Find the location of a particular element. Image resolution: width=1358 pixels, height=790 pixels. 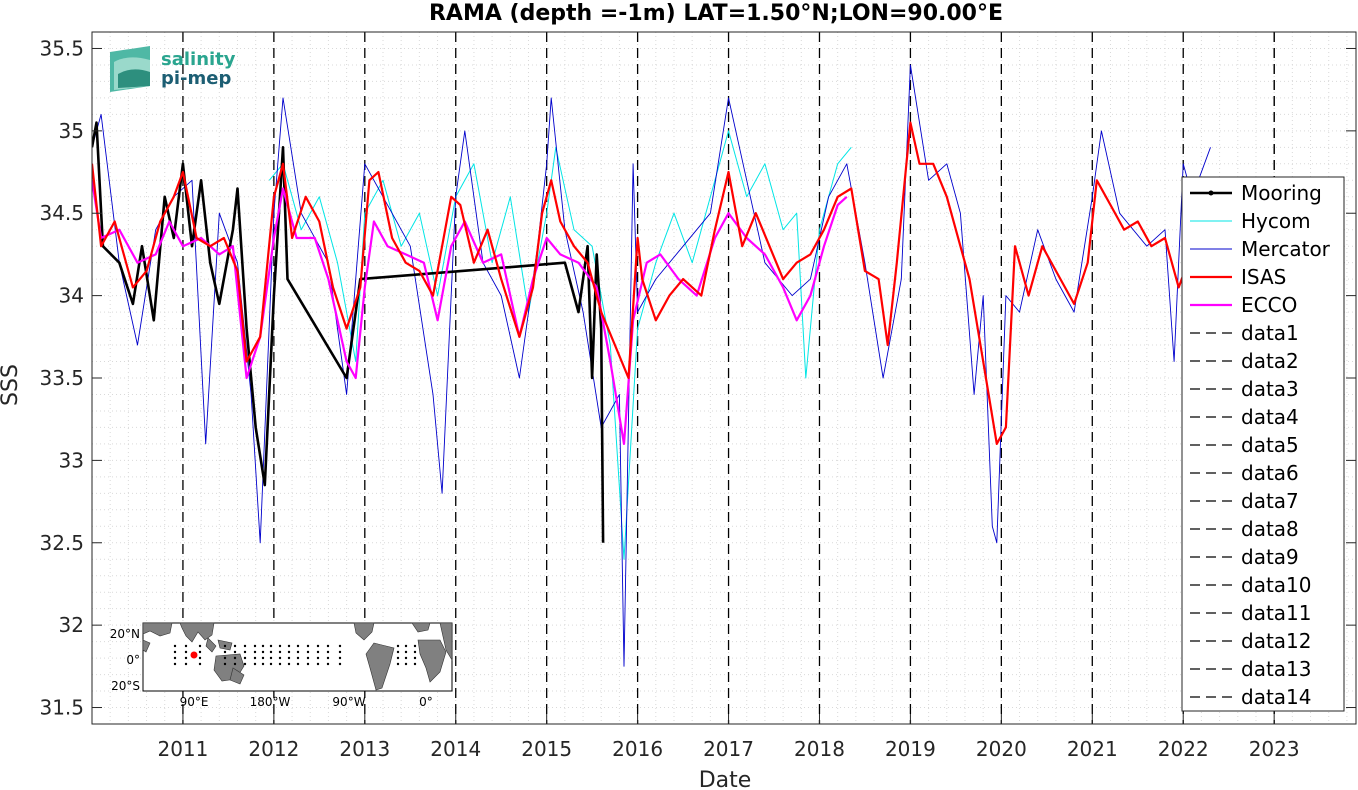

legend-box is located at coordinates (1263, 444).